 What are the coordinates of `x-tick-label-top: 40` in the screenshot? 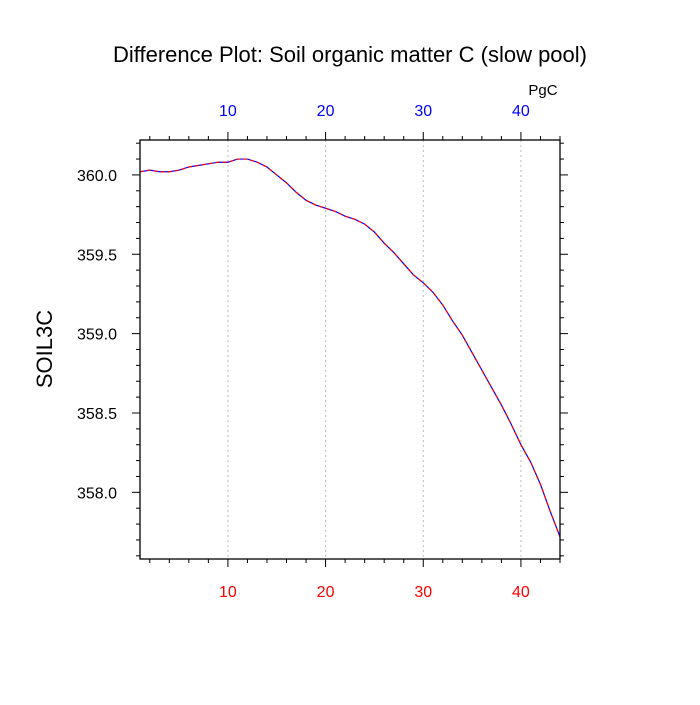 It's located at (521, 111).